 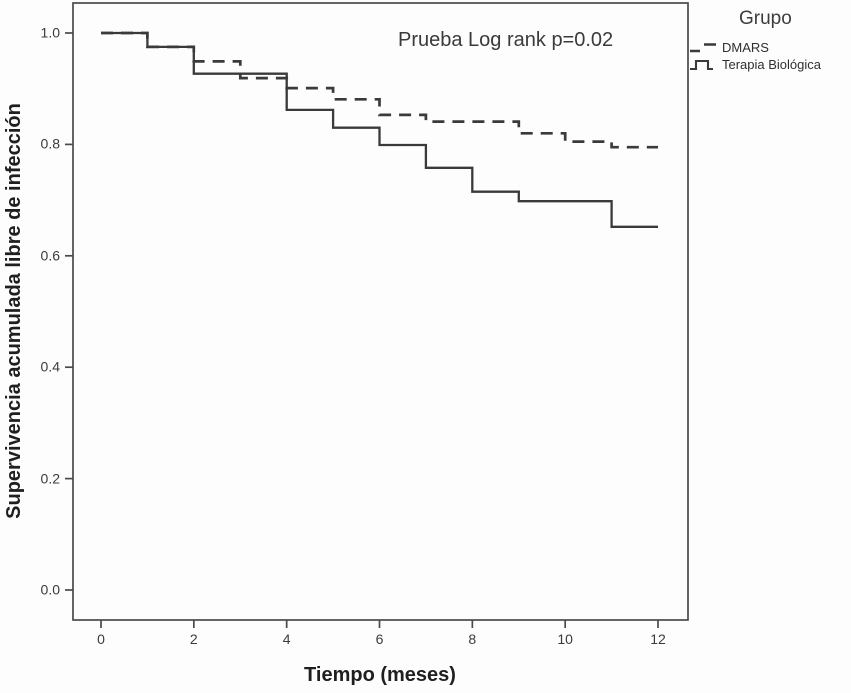 I want to click on solid-step-line-sample-icon, so click(x=701, y=65).